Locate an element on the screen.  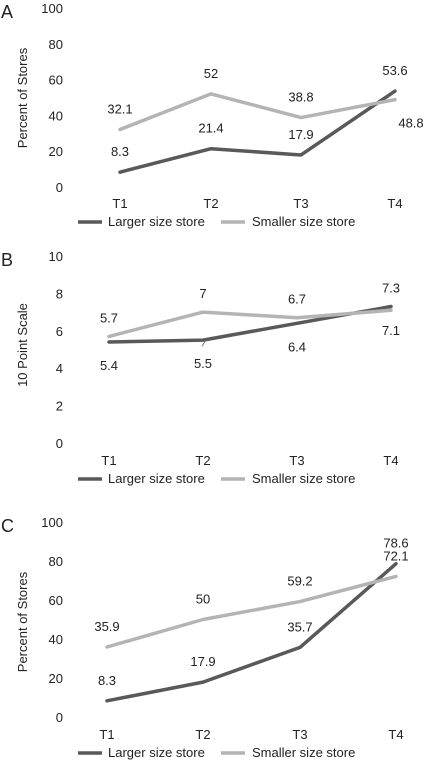
data-label: 52 is located at coordinates (211, 73).